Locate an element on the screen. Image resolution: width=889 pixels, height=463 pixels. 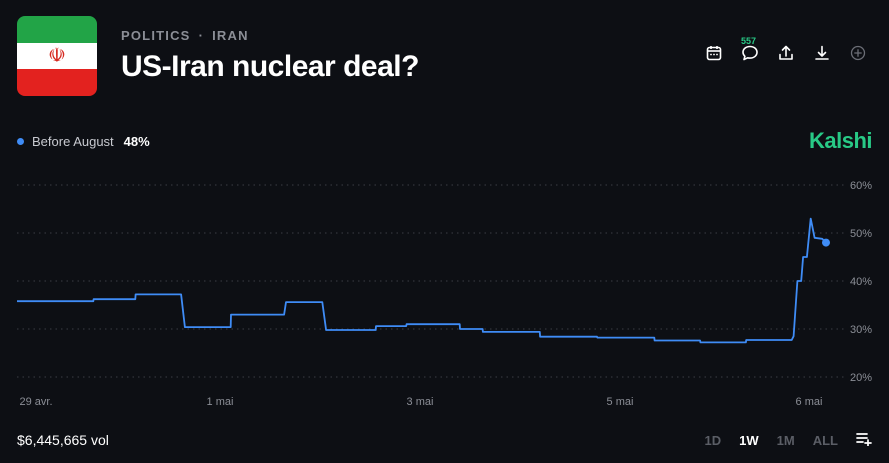
y-tick-label: 40% is located at coordinates (861, 282).